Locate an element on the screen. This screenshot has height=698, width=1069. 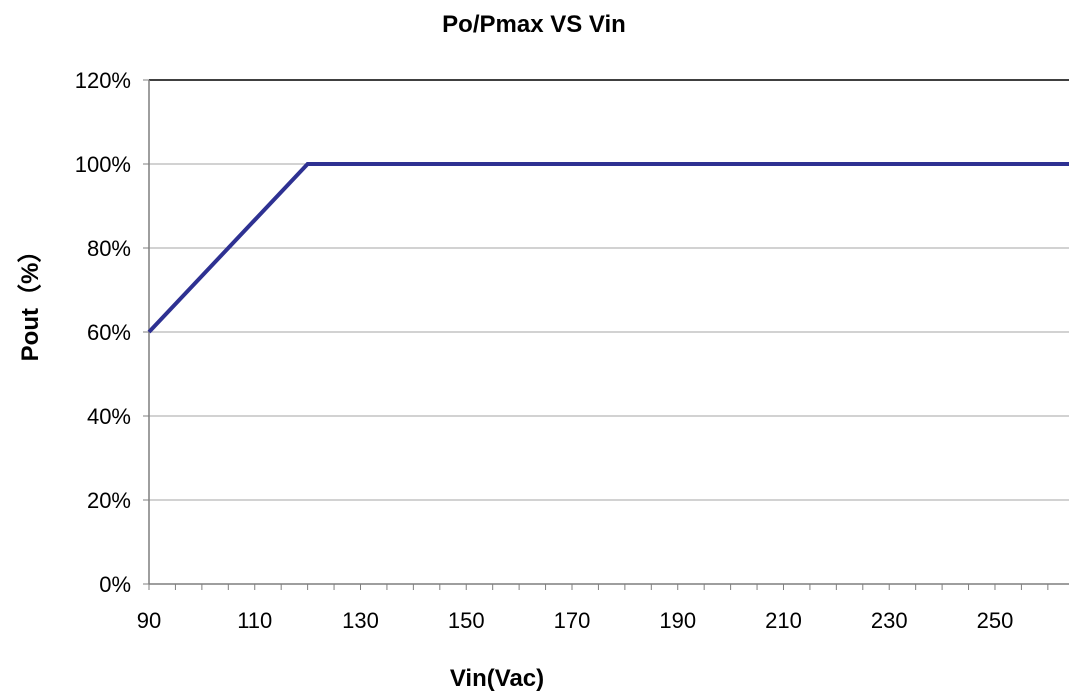
x-tick-label-1: 110 is located at coordinates (254, 620).